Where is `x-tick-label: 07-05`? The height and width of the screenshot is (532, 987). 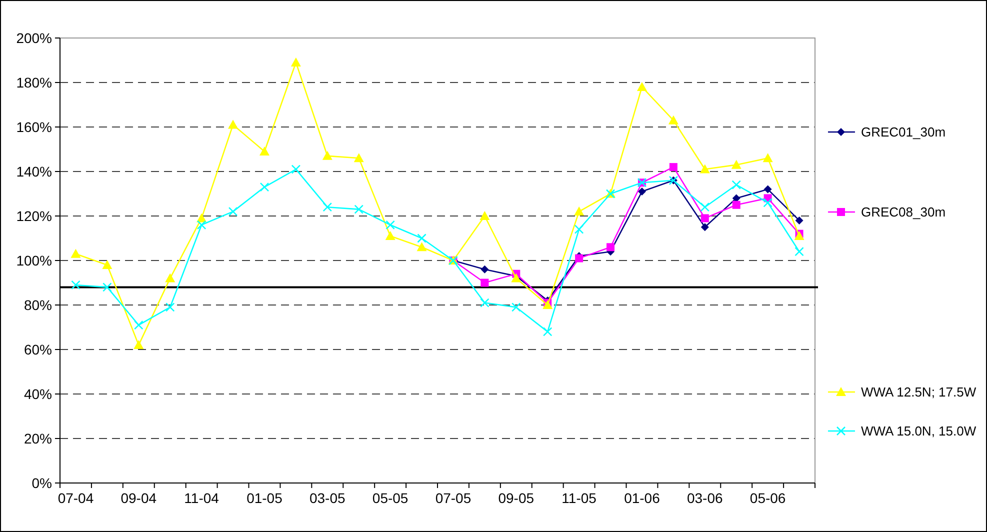 x-tick-label: 07-05 is located at coordinates (453, 498).